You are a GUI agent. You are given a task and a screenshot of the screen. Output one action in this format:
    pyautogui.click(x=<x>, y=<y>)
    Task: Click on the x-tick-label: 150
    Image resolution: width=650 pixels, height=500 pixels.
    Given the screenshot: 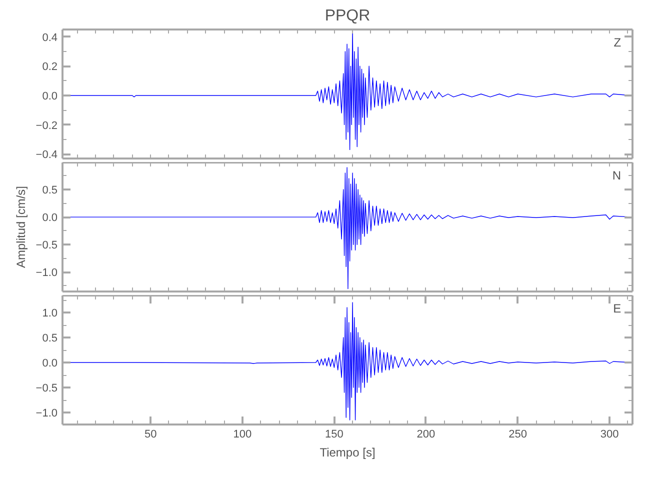 What is the action you would take?
    pyautogui.click(x=334, y=434)
    